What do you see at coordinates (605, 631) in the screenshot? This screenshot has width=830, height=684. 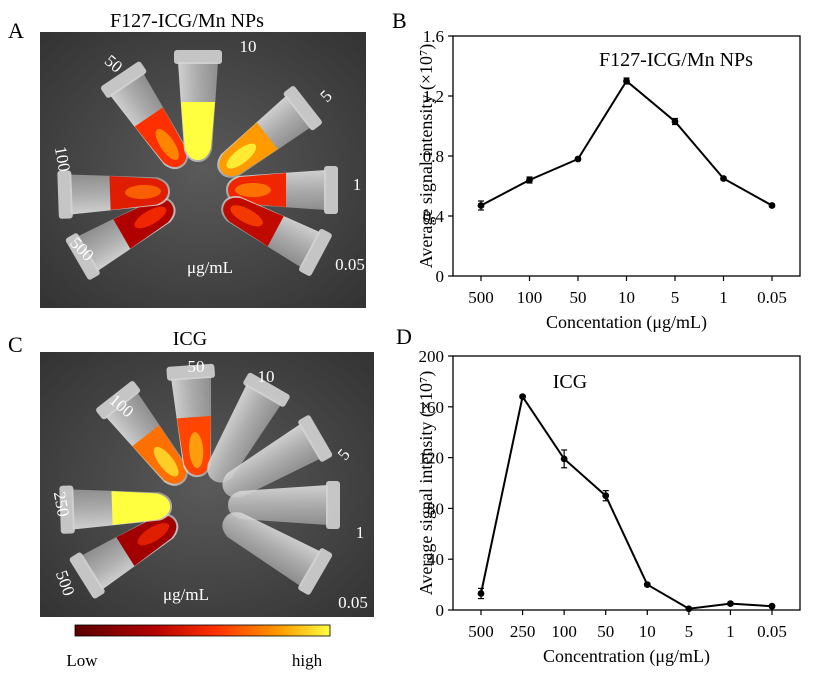 I see `chart-d-xtick-label: 50` at bounding box center [605, 631].